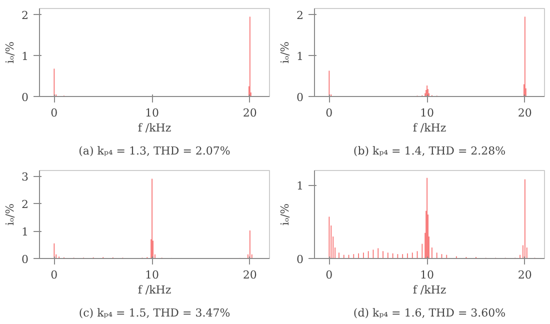 The height and width of the screenshot is (324, 550). What do you see at coordinates (154, 151) in the screenshot?
I see `text: (a) kₚ₄ = 1.3, THD = 2.07%` at bounding box center [154, 151].